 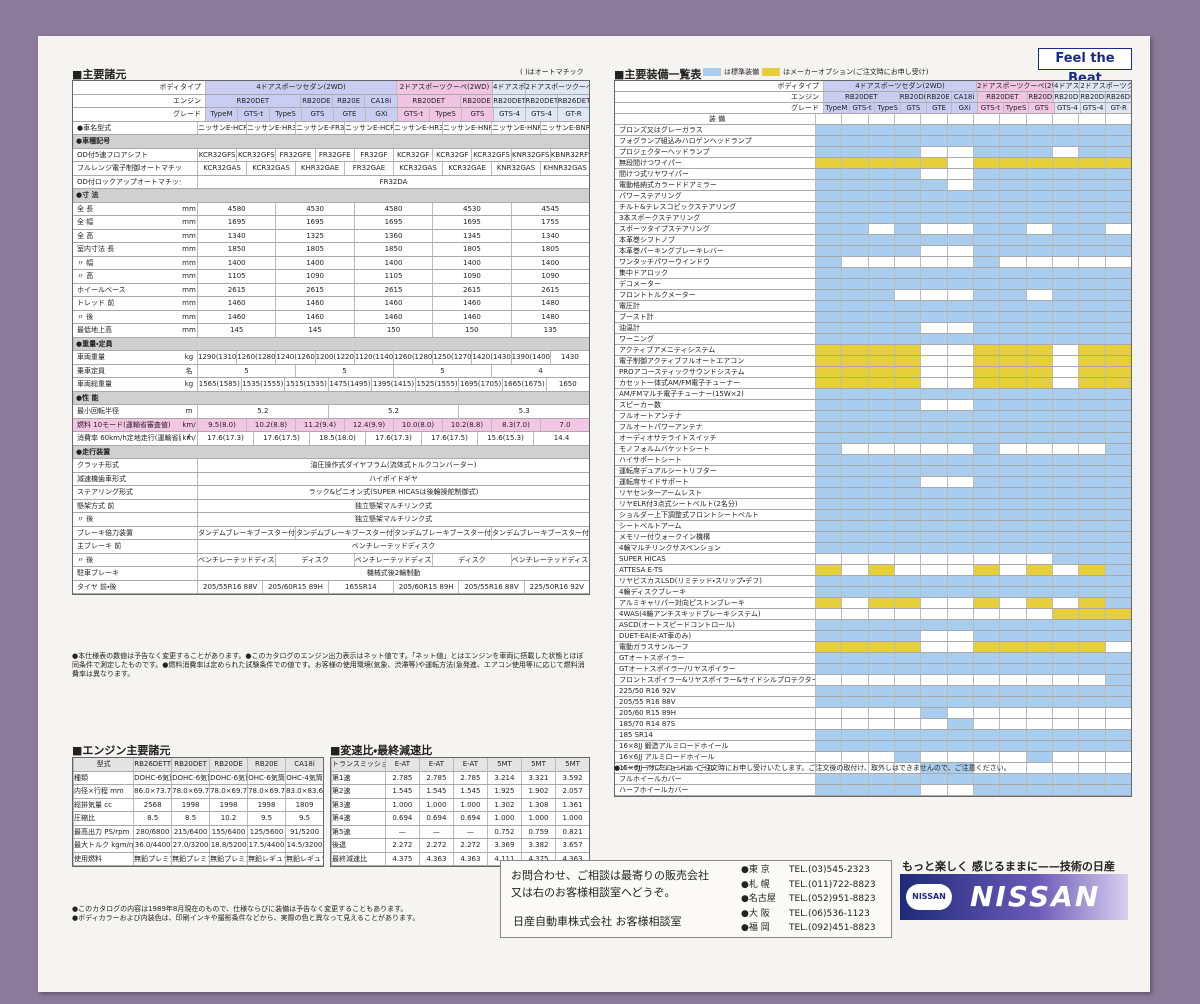 What do you see at coordinates (593, 892) in the screenshot?
I see `contact-line: 又は右のお客様相談室へどうぞ。` at bounding box center [593, 892].